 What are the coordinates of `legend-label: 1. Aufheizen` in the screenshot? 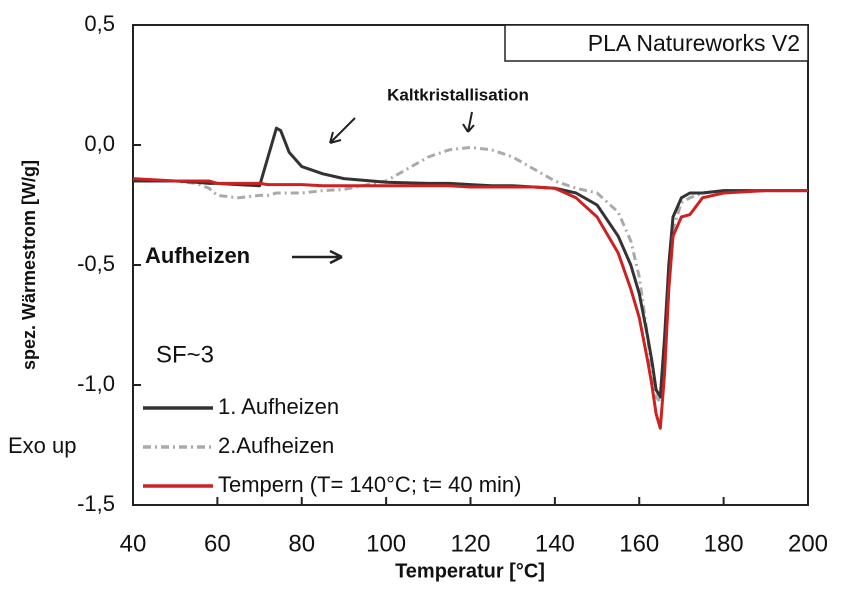 It's located at (278, 406).